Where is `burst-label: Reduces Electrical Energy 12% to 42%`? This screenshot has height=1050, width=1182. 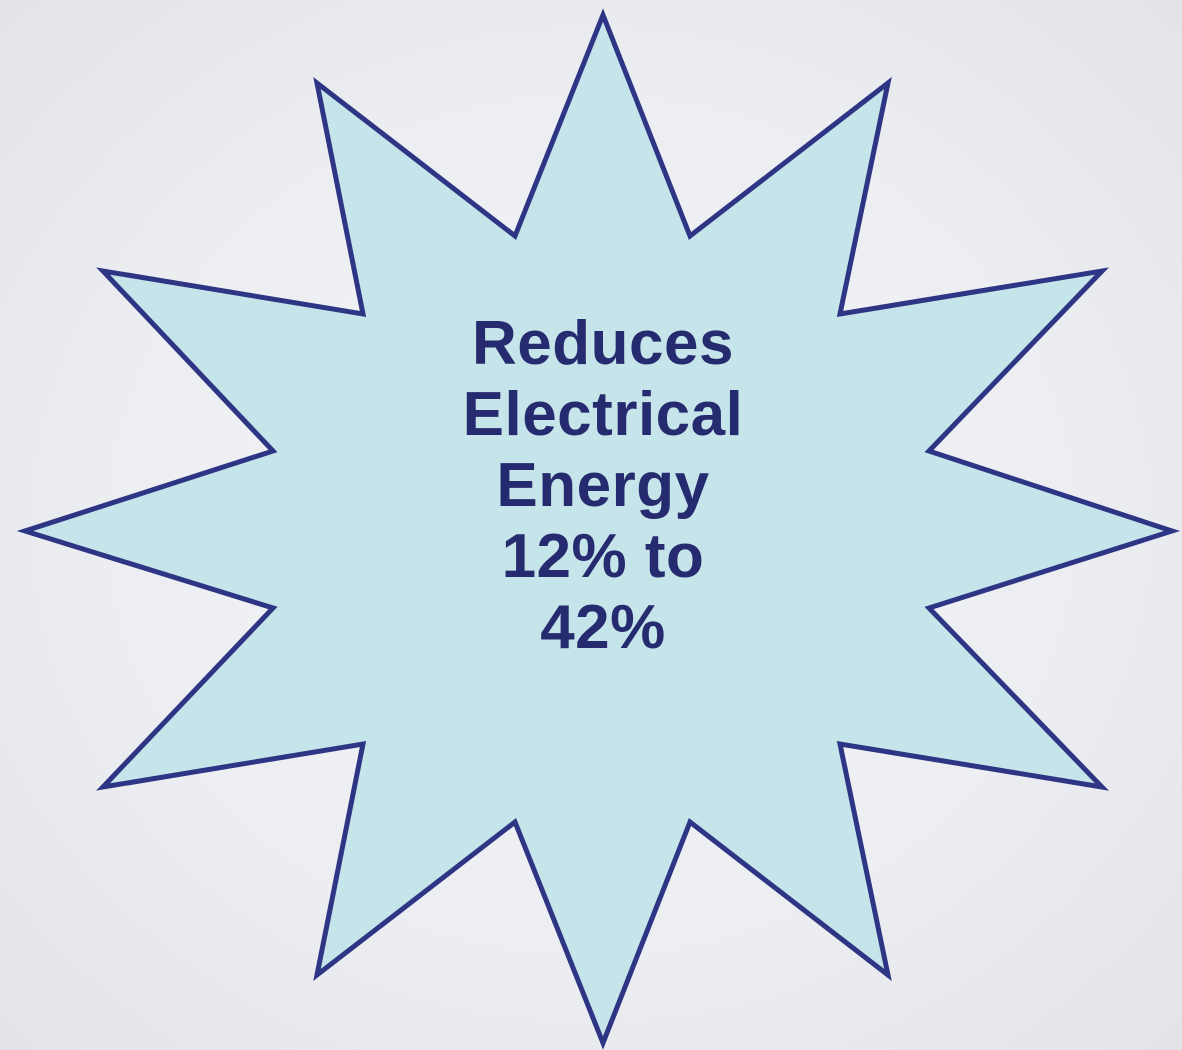 burst-label: Reduces Electrical Energy 12% to 42% is located at coordinates (603, 485).